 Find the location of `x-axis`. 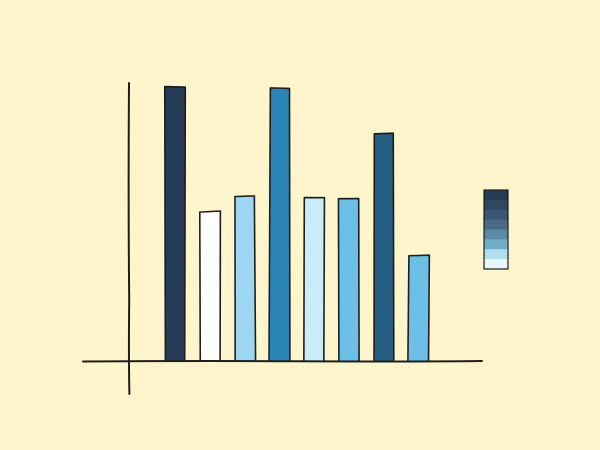

x-axis is located at coordinates (282, 361).